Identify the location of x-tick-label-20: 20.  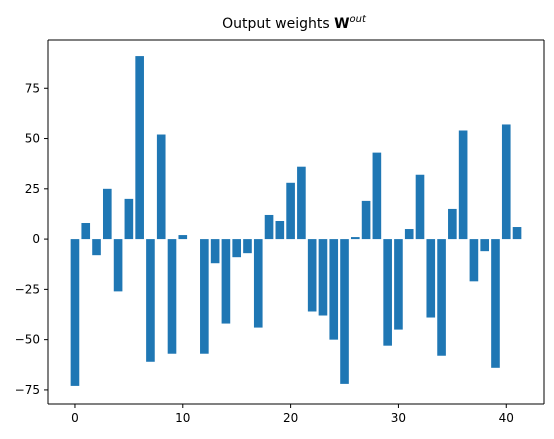
(290, 418).